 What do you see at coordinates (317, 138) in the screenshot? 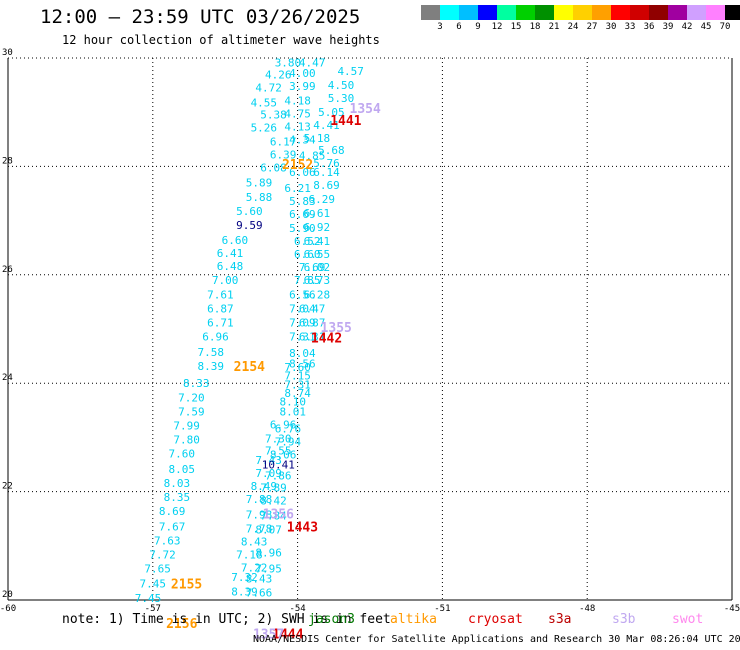
I see `wave-height-label: 5.18` at bounding box center [317, 138].